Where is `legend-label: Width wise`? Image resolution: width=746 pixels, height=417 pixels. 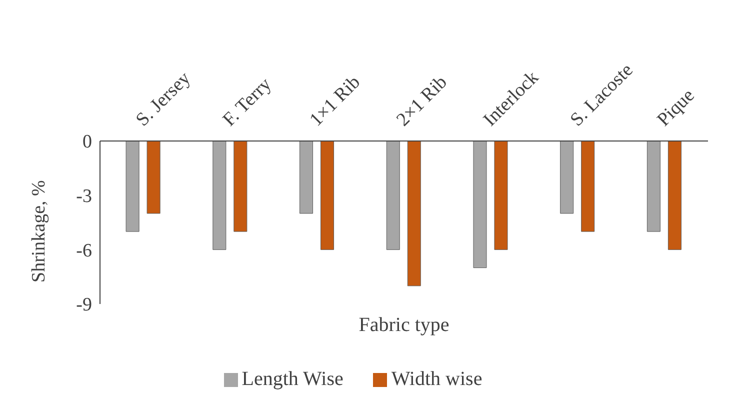
legend-label: Width wise is located at coordinates (436, 379).